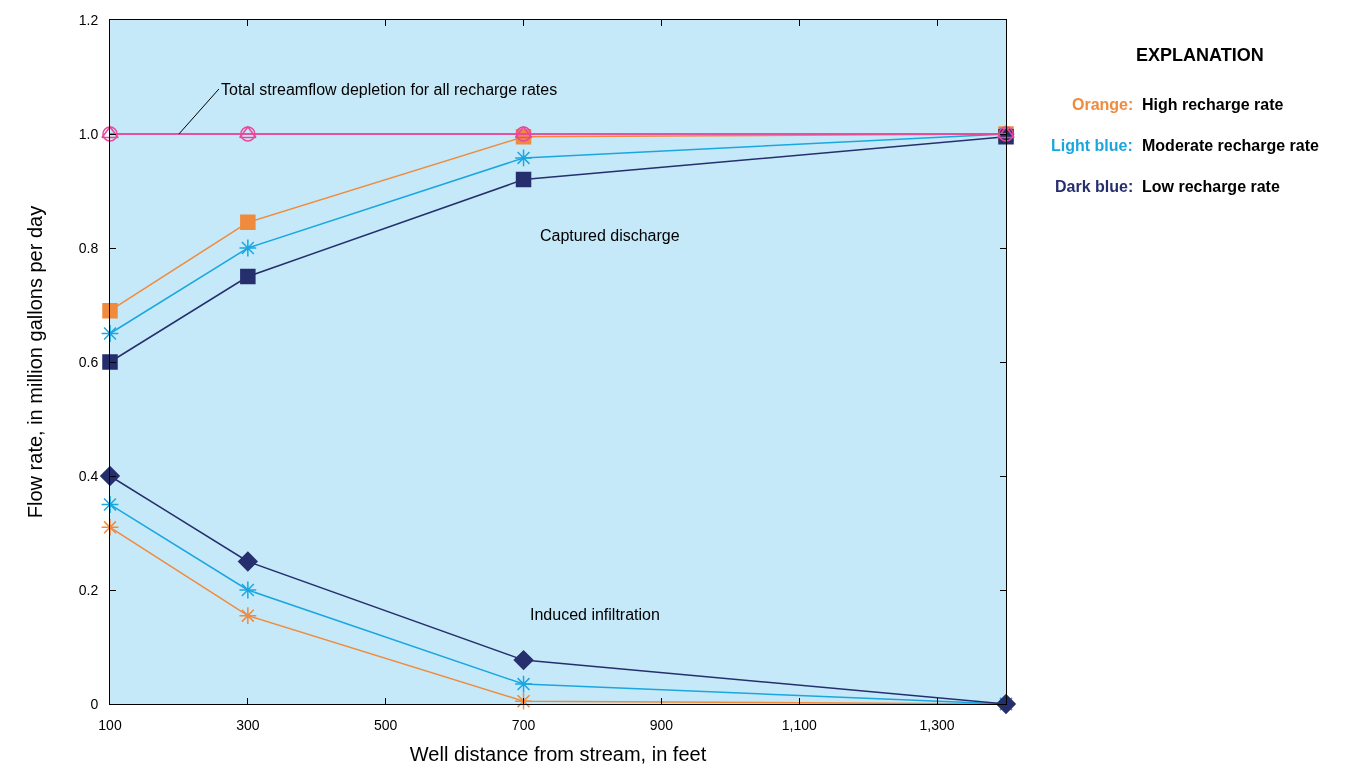 The width and height of the screenshot is (1371, 784). What do you see at coordinates (110, 724) in the screenshot?
I see `x-tick-label: 100` at bounding box center [110, 724].